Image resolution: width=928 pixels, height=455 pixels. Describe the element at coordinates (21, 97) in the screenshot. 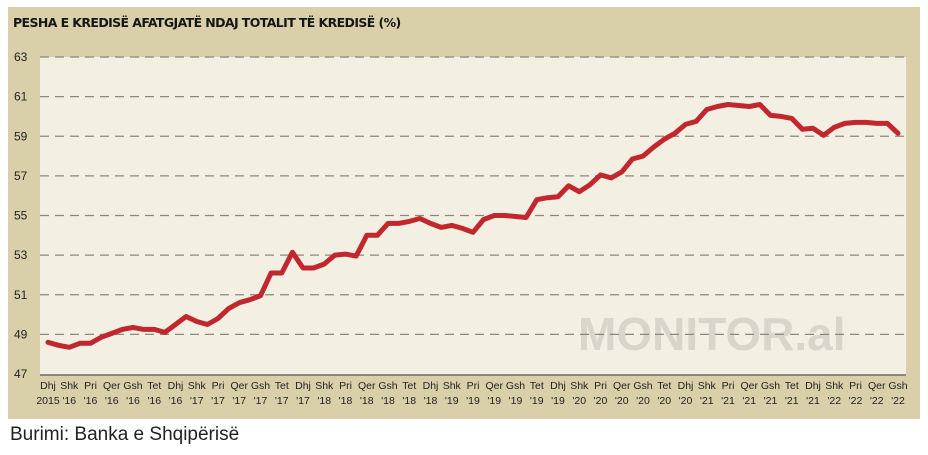

I see `y-tick-label: 61` at that location.